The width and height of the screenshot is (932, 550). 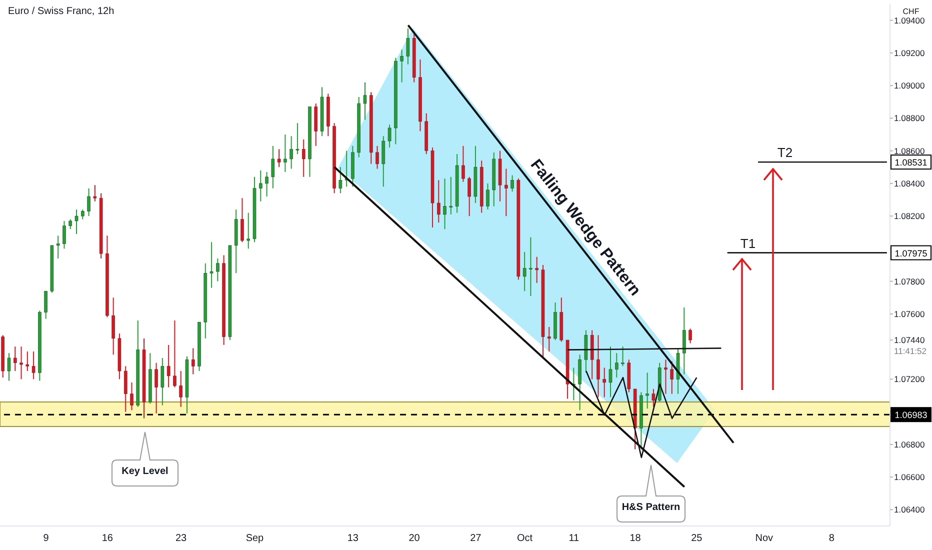 I want to click on y-tick-label: 1.06400, so click(x=909, y=509).